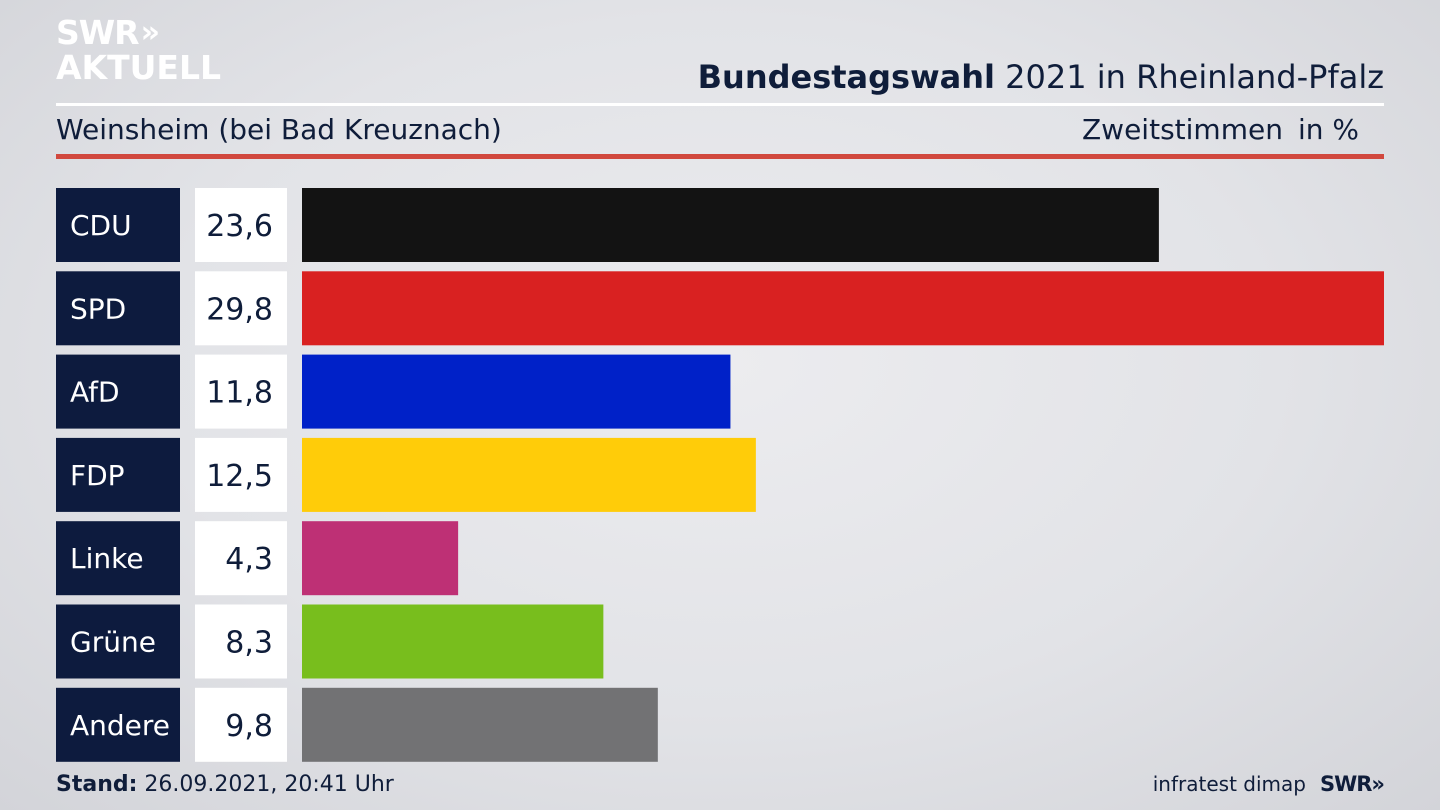 This screenshot has height=810, width=1440. I want to click on party-box-spd, so click(118, 308).